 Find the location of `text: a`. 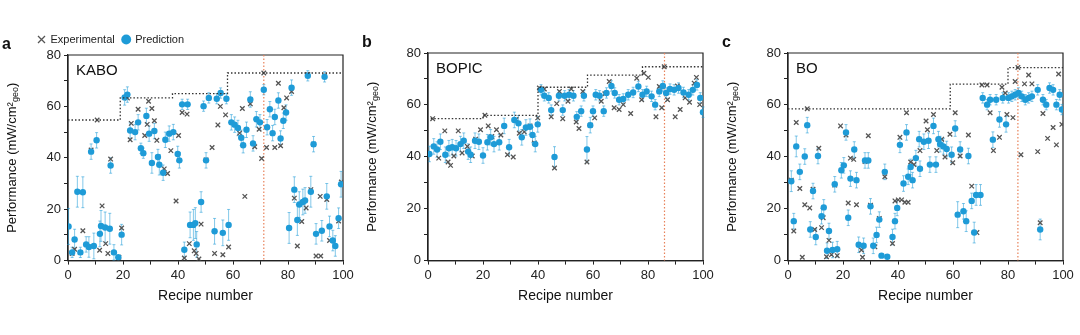

text: a is located at coordinates (6, 44).